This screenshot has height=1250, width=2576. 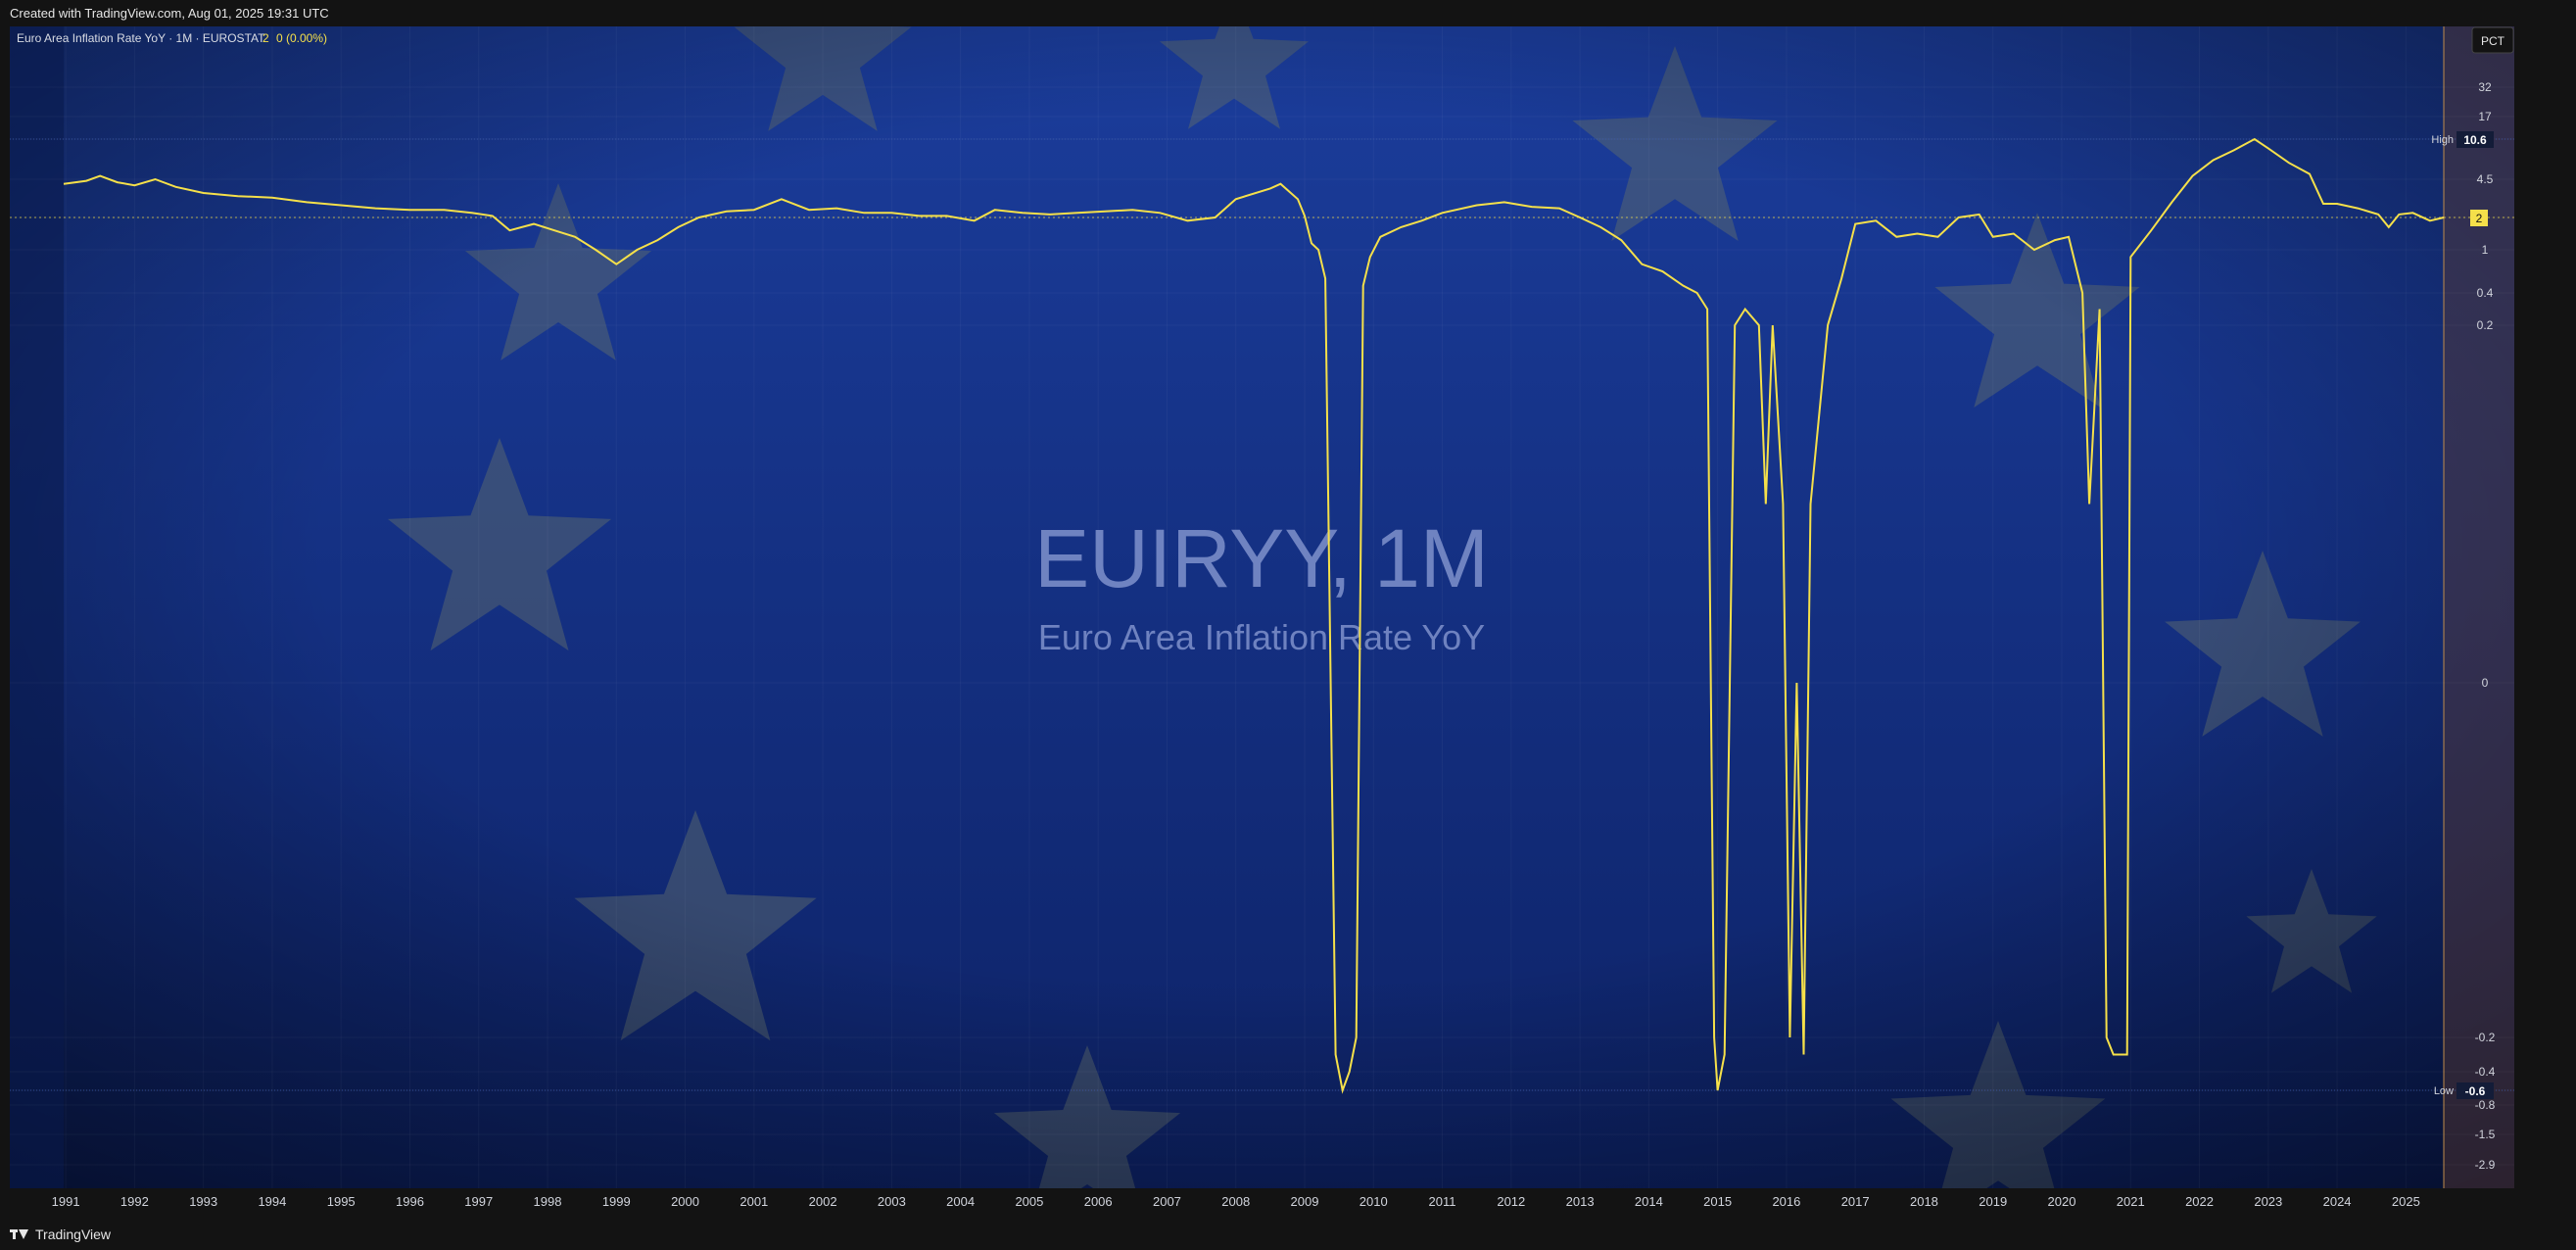 What do you see at coordinates (2442, 140) in the screenshot?
I see `high-label: High` at bounding box center [2442, 140].